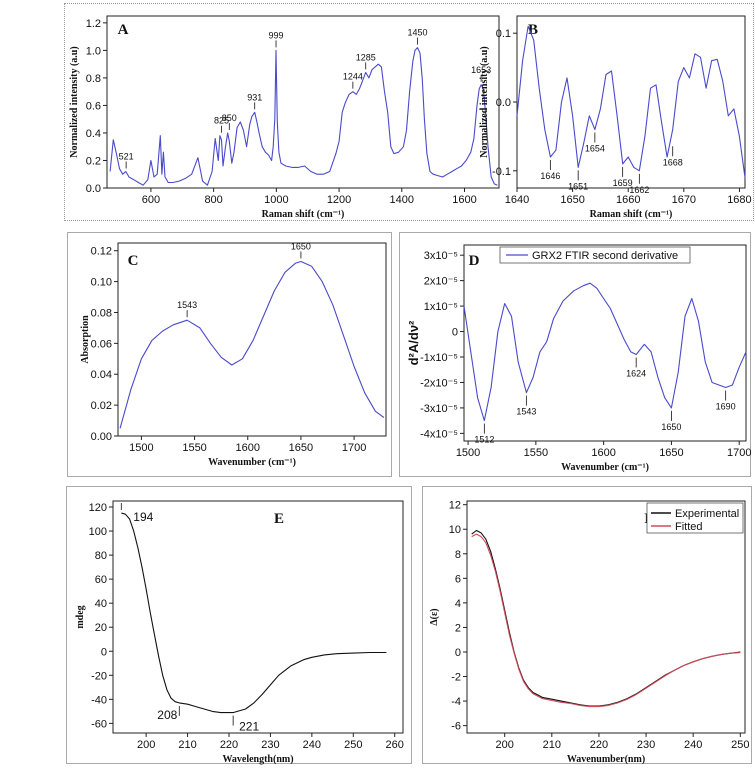  I want to click on peak-label: 1650, so click(301, 247).